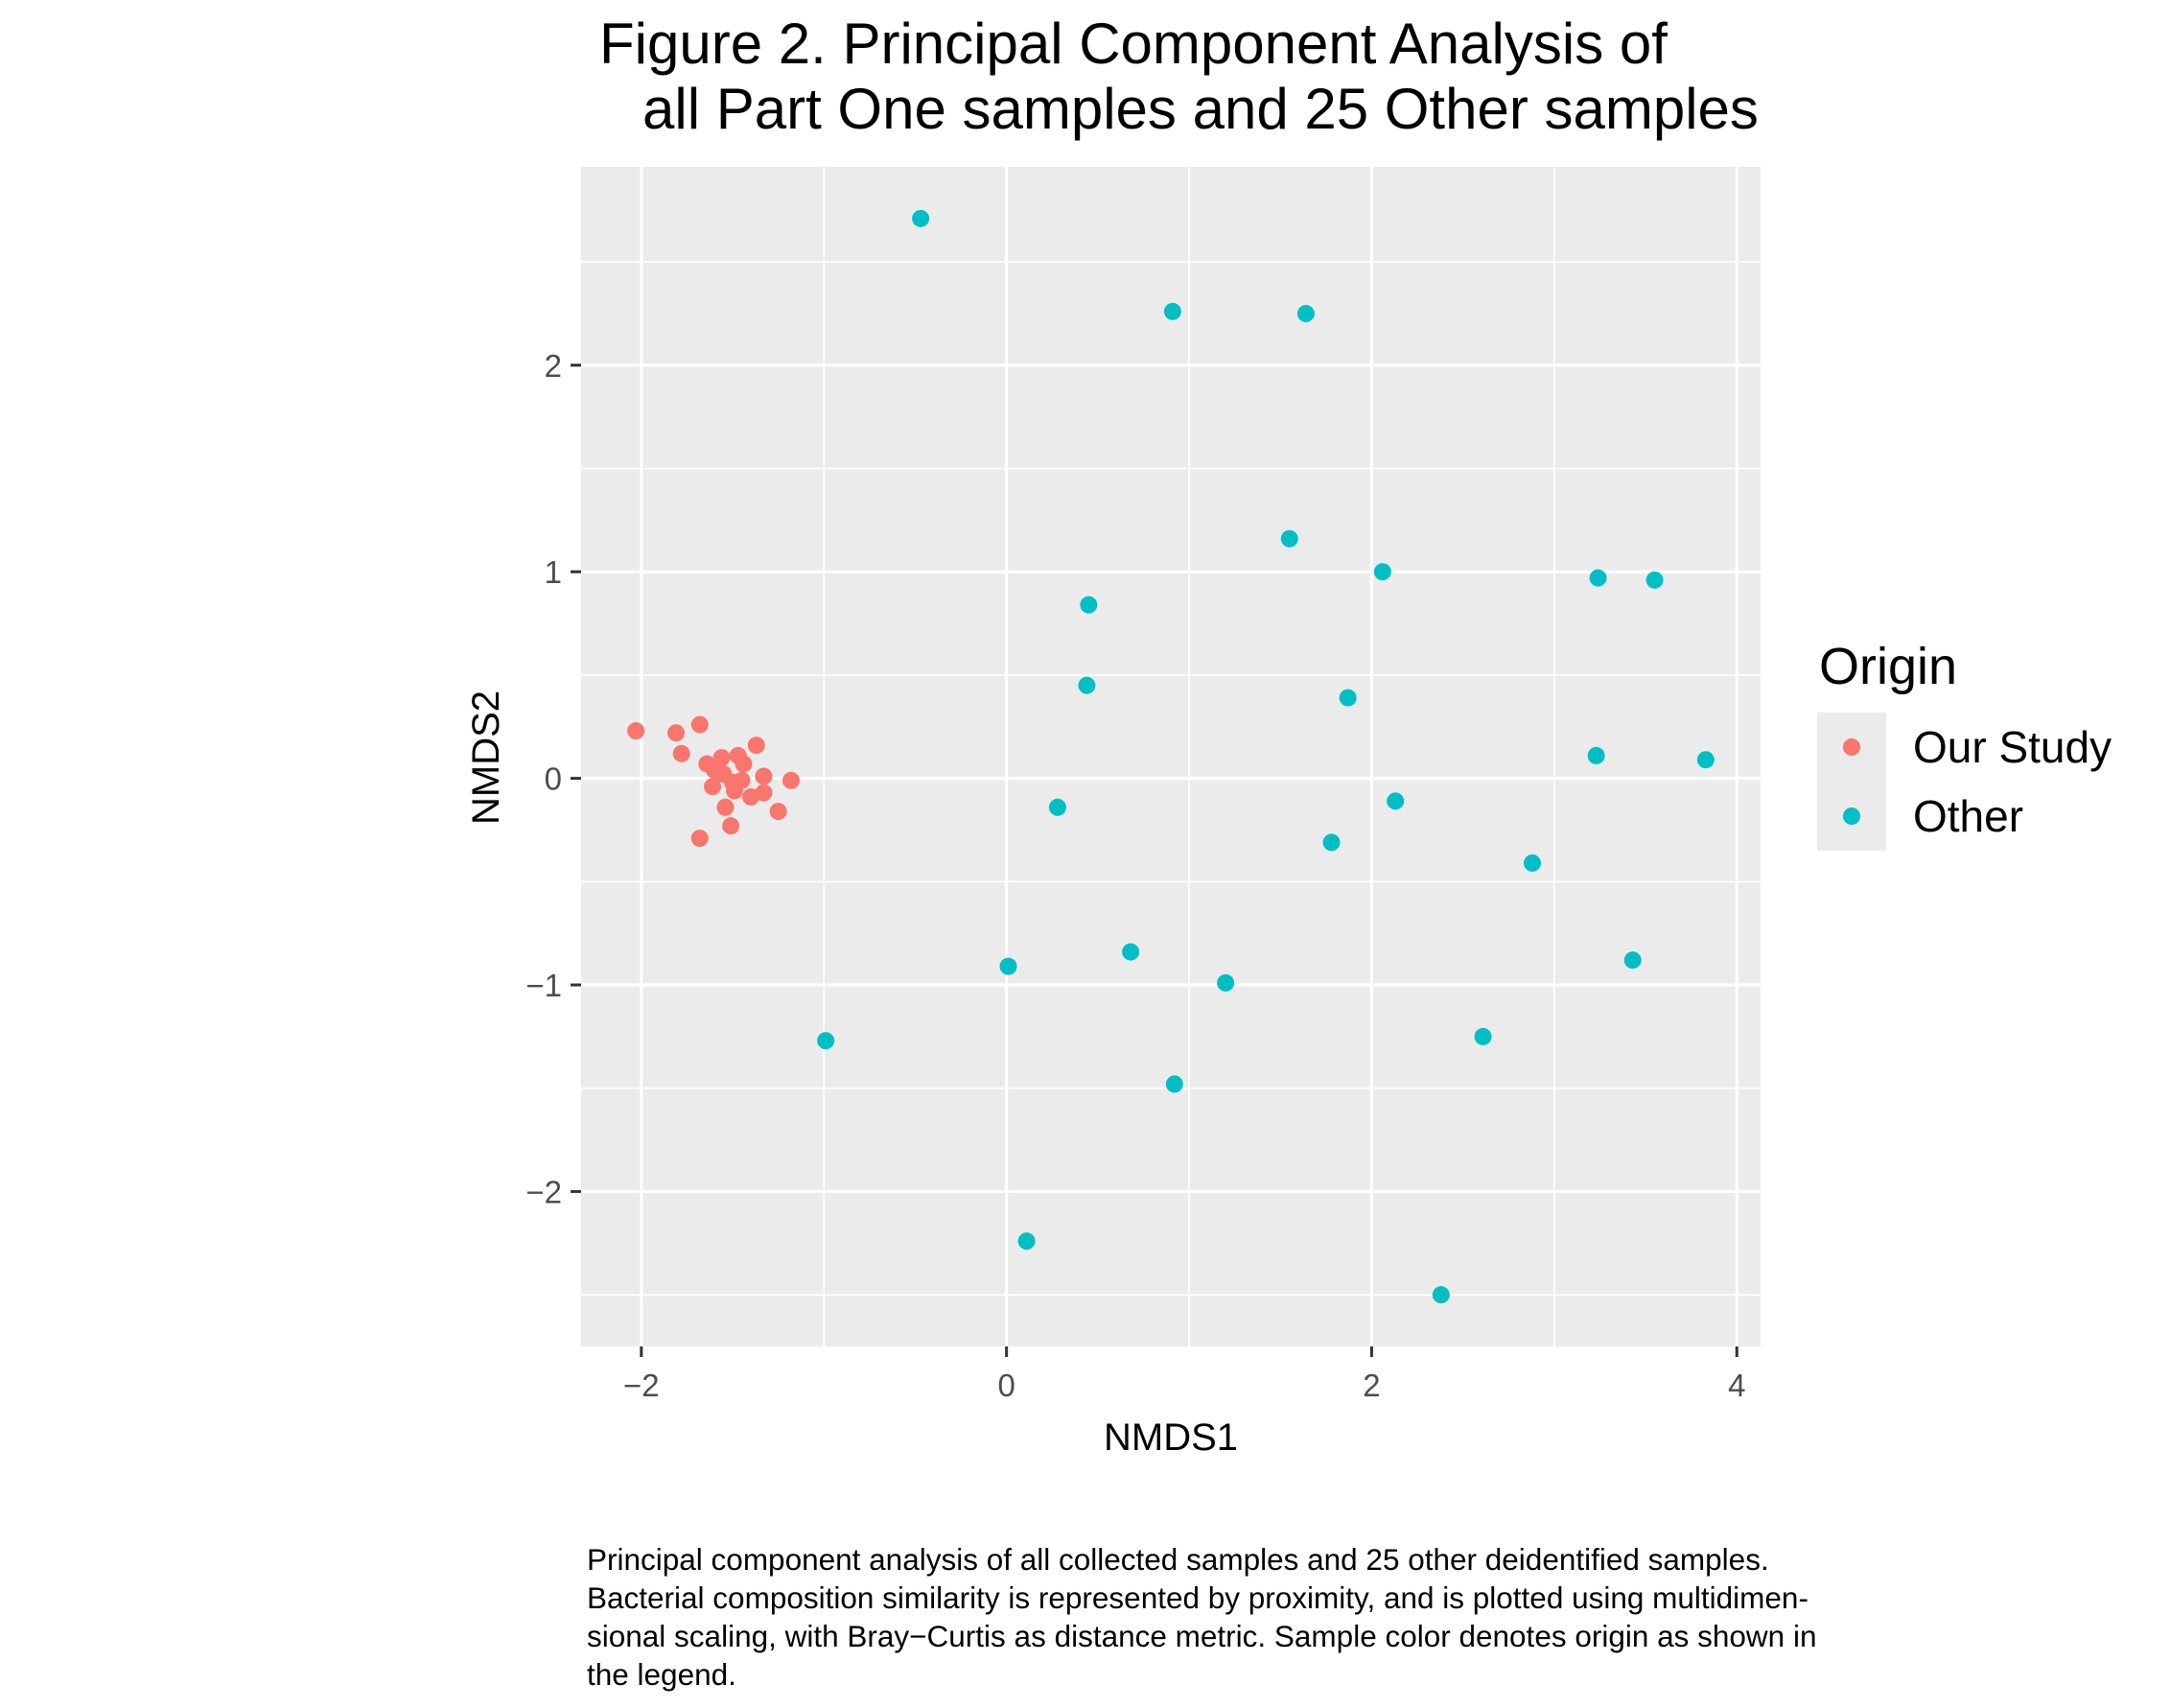 The image size is (2170, 1708). Describe the element at coordinates (1737, 1386) in the screenshot. I see `x-tick-label: 4` at that location.